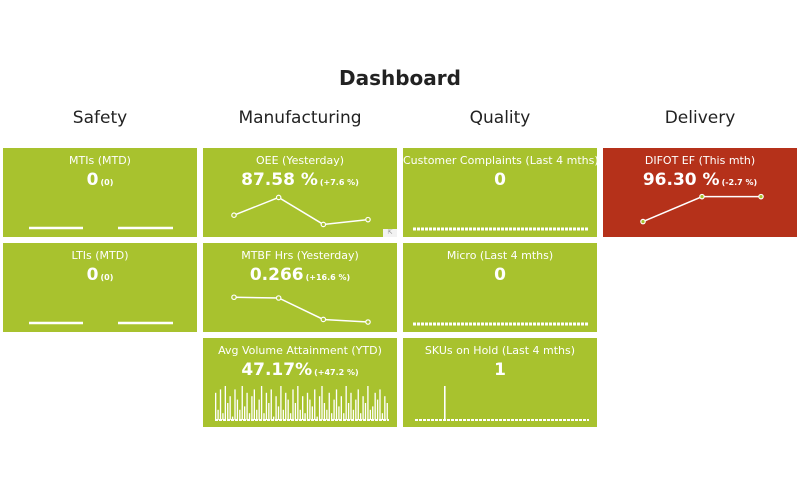 The image size is (800, 500). What do you see at coordinates (300, 192) in the screenshot?
I see `tile-oee: OEE (Yesterday) 87.58 % (+7.6 %) ⇱` at bounding box center [300, 192].